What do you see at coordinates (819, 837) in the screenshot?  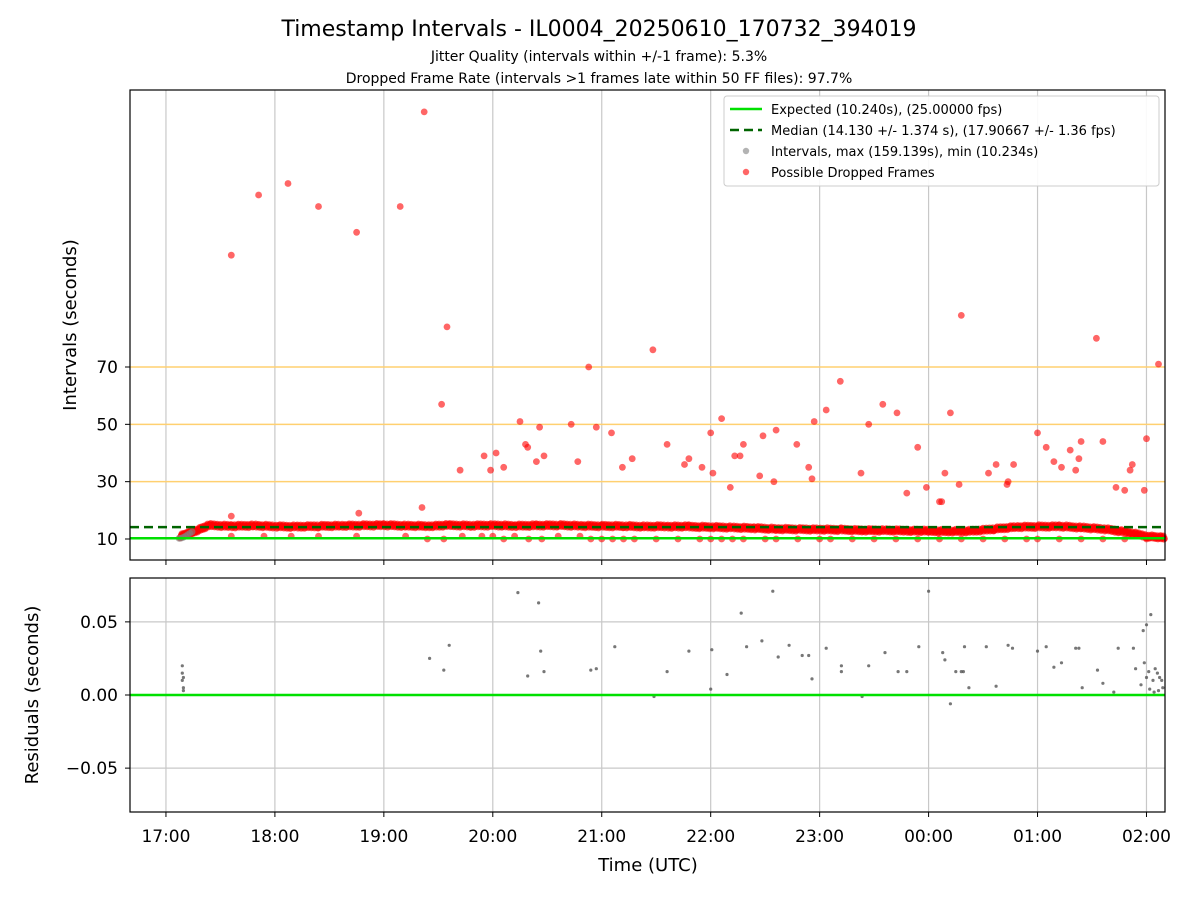 I see `x-tick-label: 23:00` at bounding box center [819, 837].